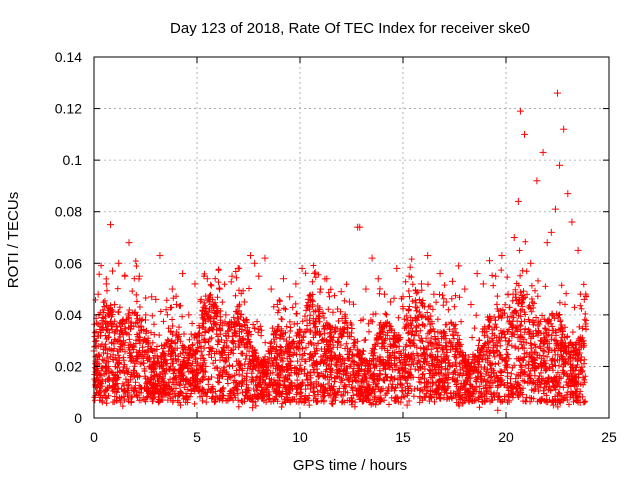 This screenshot has height=480, width=640. Describe the element at coordinates (68, 366) in the screenshot. I see `y-tick-label: 0.02` at that location.